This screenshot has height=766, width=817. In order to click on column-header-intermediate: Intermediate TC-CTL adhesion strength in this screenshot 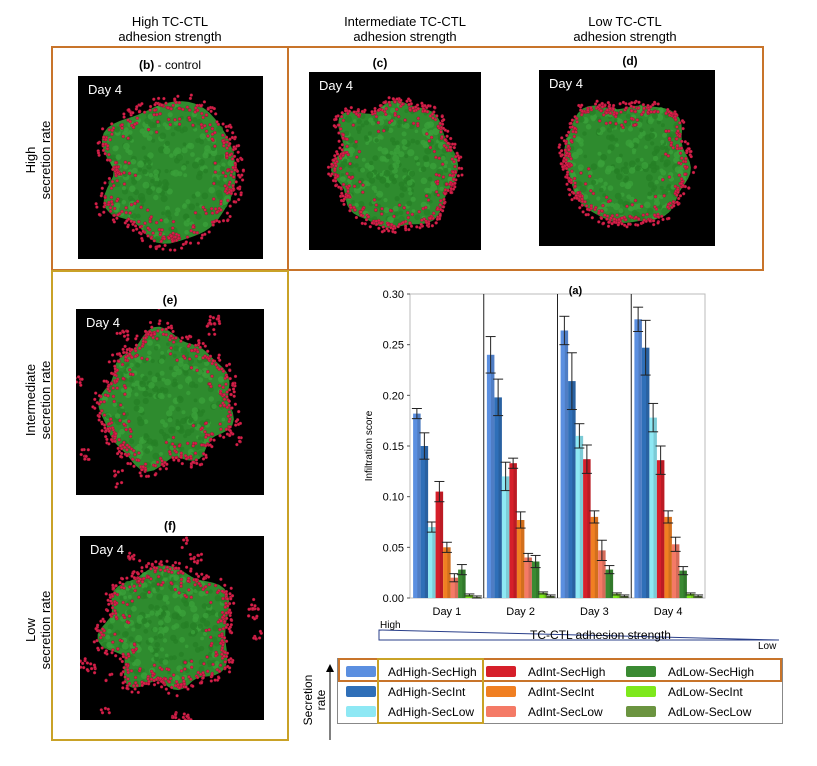, I will do `click(405, 29)`.